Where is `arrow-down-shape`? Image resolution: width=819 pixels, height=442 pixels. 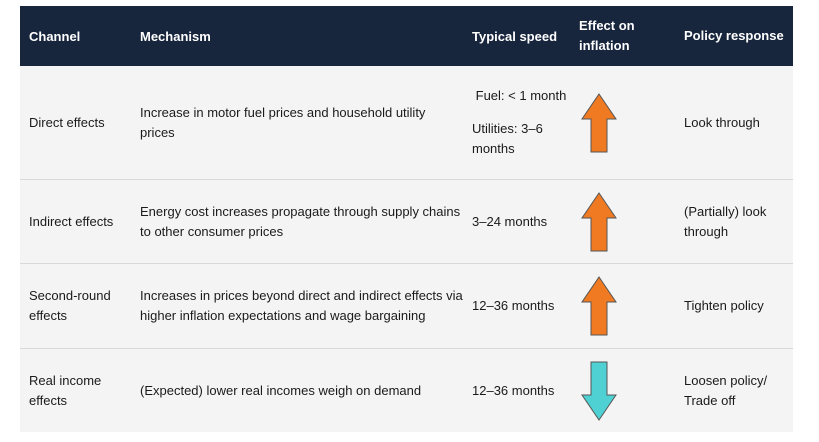
arrow-down-shape is located at coordinates (599, 391).